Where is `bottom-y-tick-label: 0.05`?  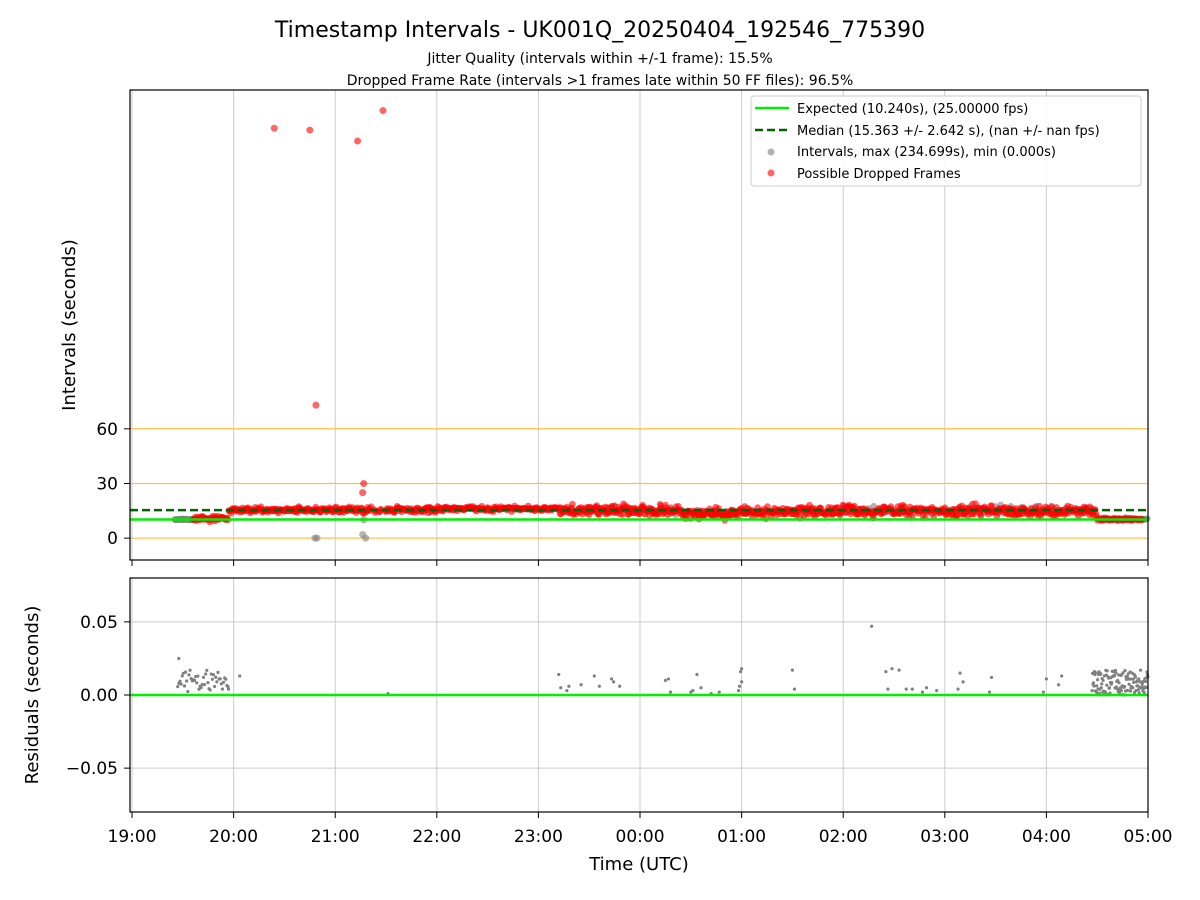 bottom-y-tick-label: 0.05 is located at coordinates (99, 623).